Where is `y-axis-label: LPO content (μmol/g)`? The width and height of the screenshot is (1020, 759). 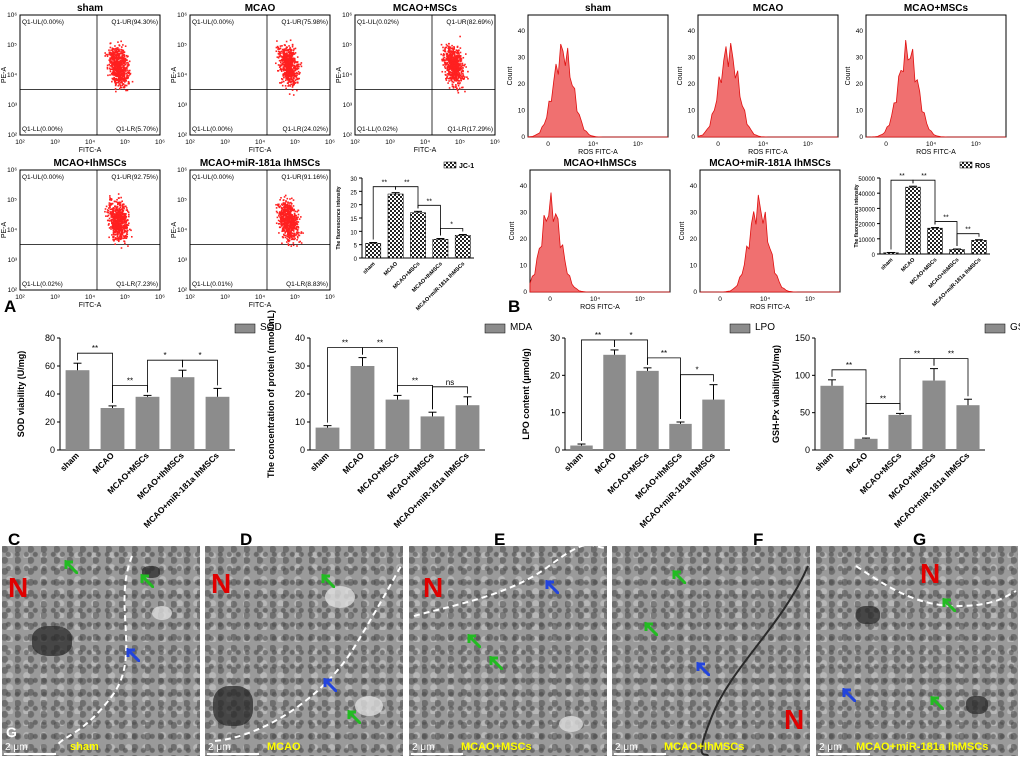
y-axis-label: LPO content (μmol/g) is located at coordinates (526, 394).